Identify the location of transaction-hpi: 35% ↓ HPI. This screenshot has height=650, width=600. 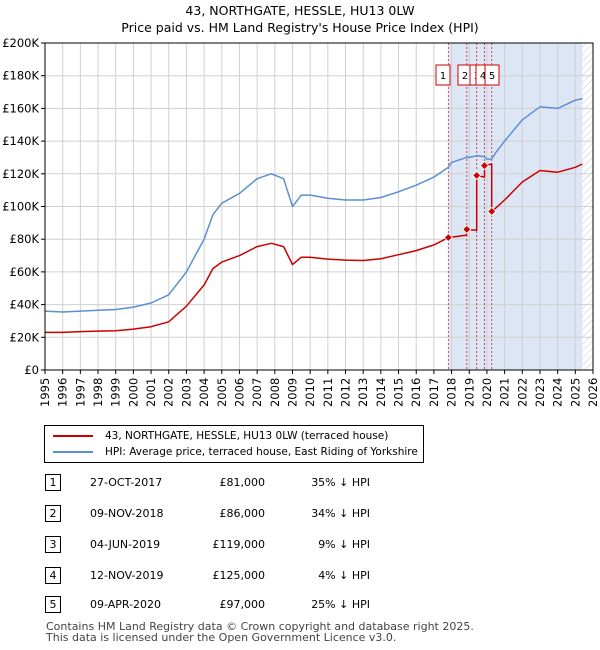
(340, 482).